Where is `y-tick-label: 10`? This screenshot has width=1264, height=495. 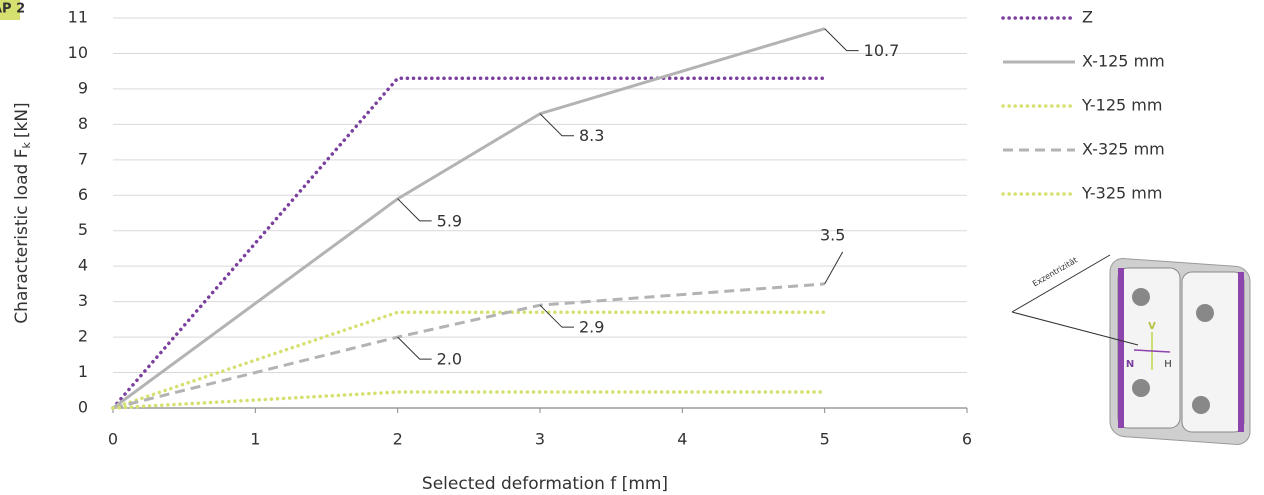
y-tick-label: 10 is located at coordinates (78, 52).